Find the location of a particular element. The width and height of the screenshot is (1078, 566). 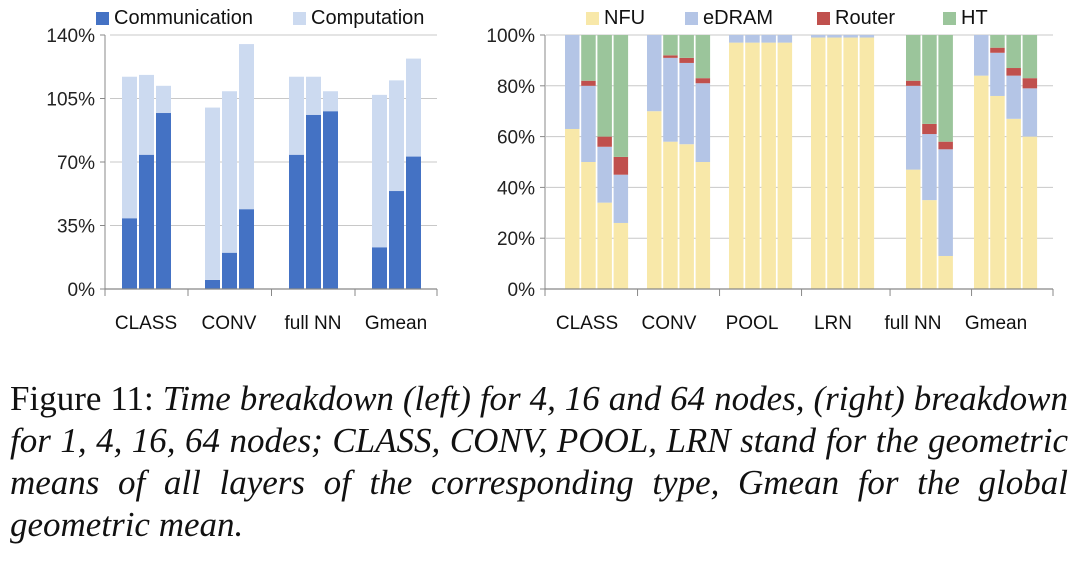

y-tick-label: 100% is located at coordinates (510, 36).